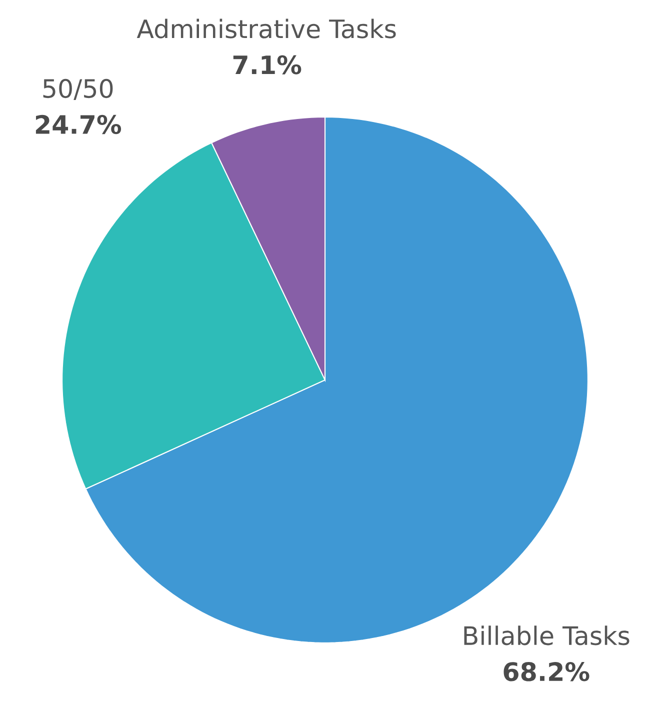 The width and height of the screenshot is (660, 721). Describe the element at coordinates (266, 28) in the screenshot. I see `slice-label: Administrative Tasks` at that location.